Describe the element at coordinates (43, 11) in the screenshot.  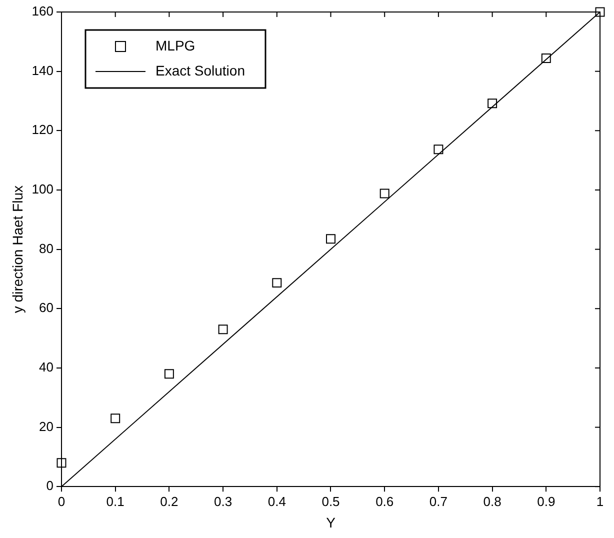
I see `y-tick-label: 160` at that location.